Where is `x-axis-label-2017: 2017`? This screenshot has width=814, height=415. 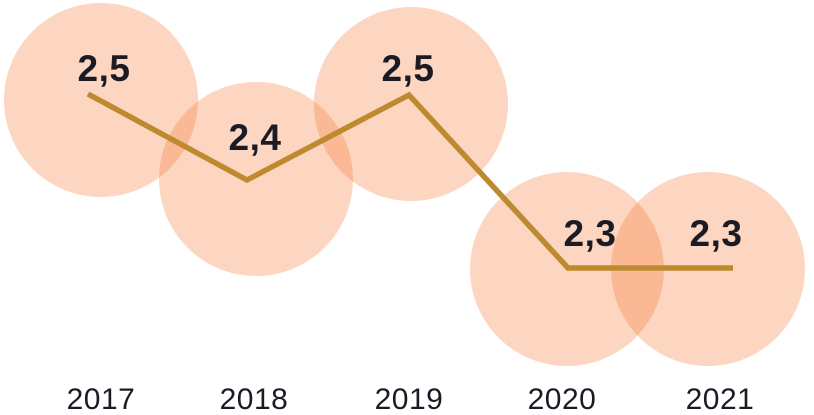
x-axis-label-2017: 2017 is located at coordinates (101, 399).